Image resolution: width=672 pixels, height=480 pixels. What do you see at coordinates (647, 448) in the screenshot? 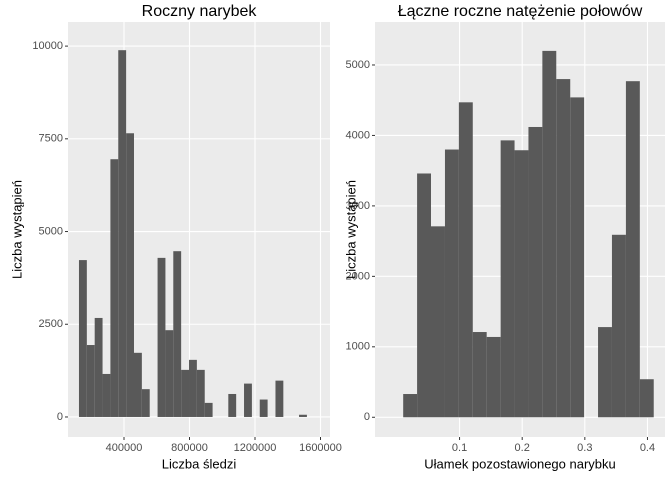
I see `x-tick-label: 0.4` at bounding box center [647, 448].